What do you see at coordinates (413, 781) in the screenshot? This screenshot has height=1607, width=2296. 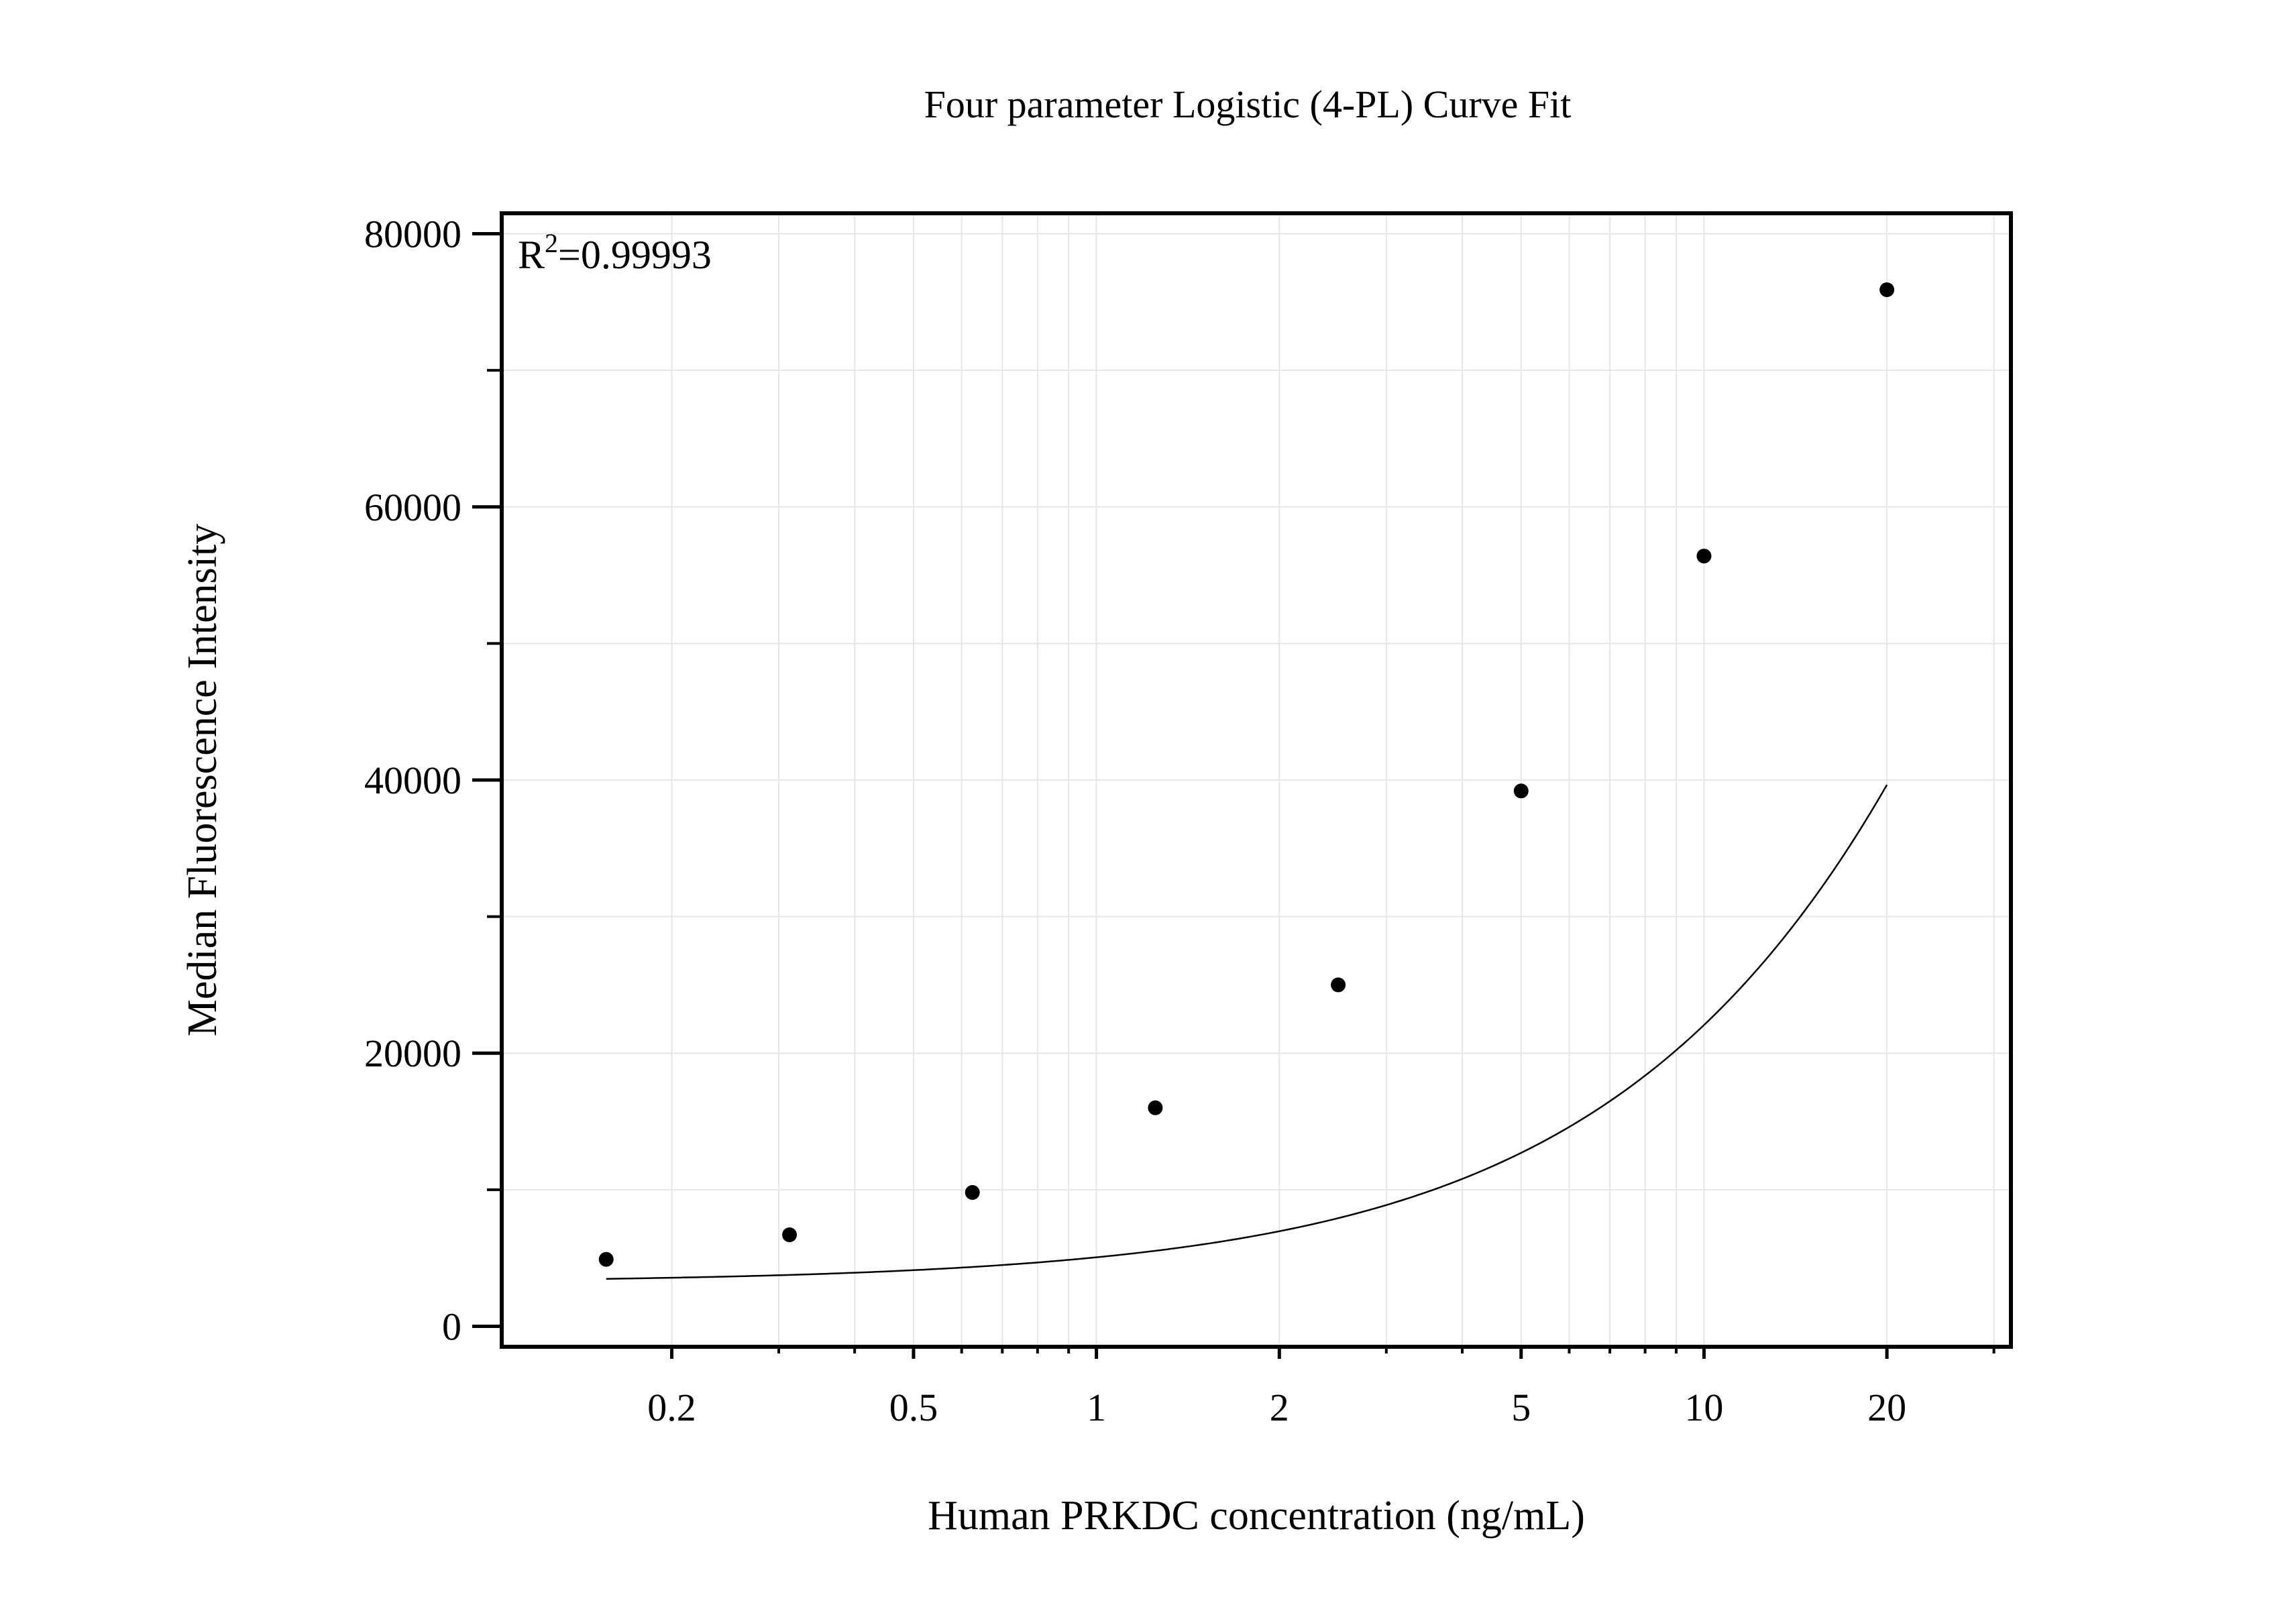 I see `y-tick-label: 40000` at bounding box center [413, 781].